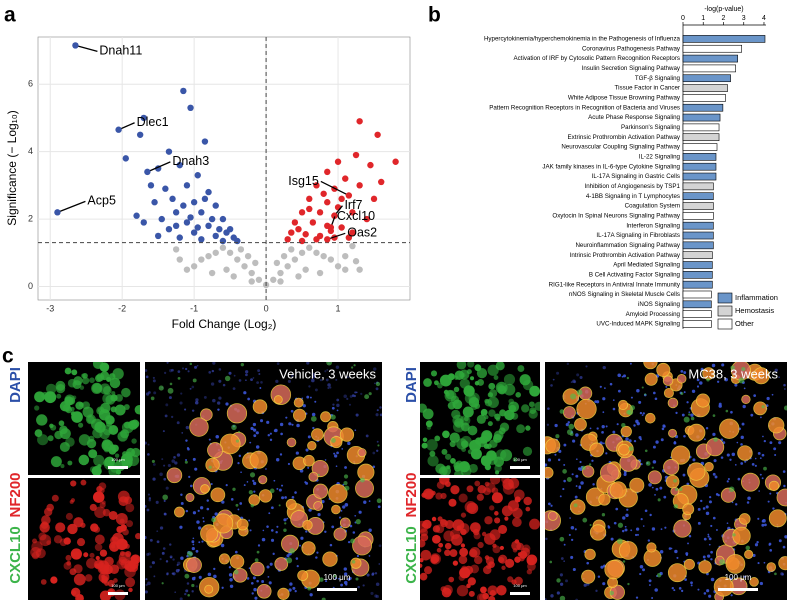 The image size is (787, 603). What do you see at coordinates (194, 308) in the screenshot?
I see `x-tick-label: -1` at bounding box center [194, 308].